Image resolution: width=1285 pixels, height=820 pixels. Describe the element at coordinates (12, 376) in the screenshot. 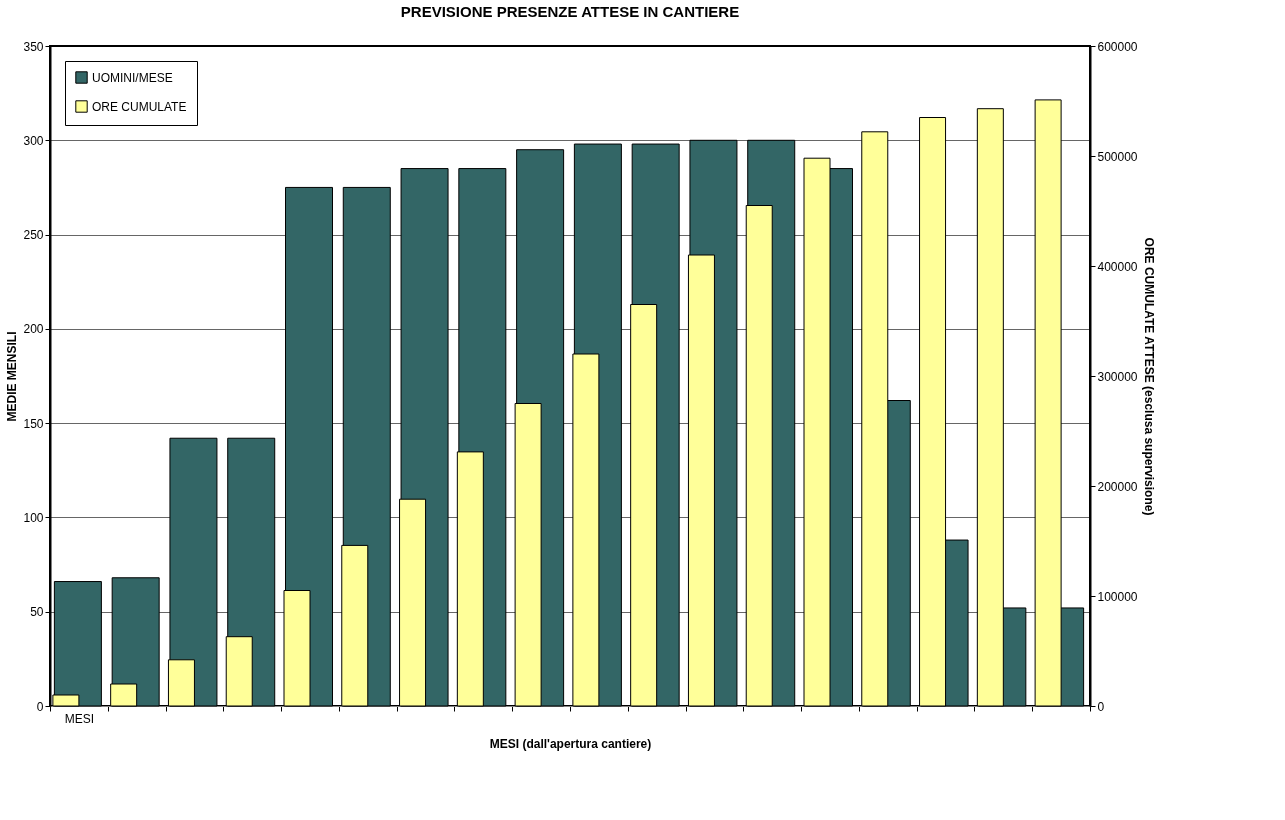

I see `y-axis-title: MEDIE MENSILI` at that location.